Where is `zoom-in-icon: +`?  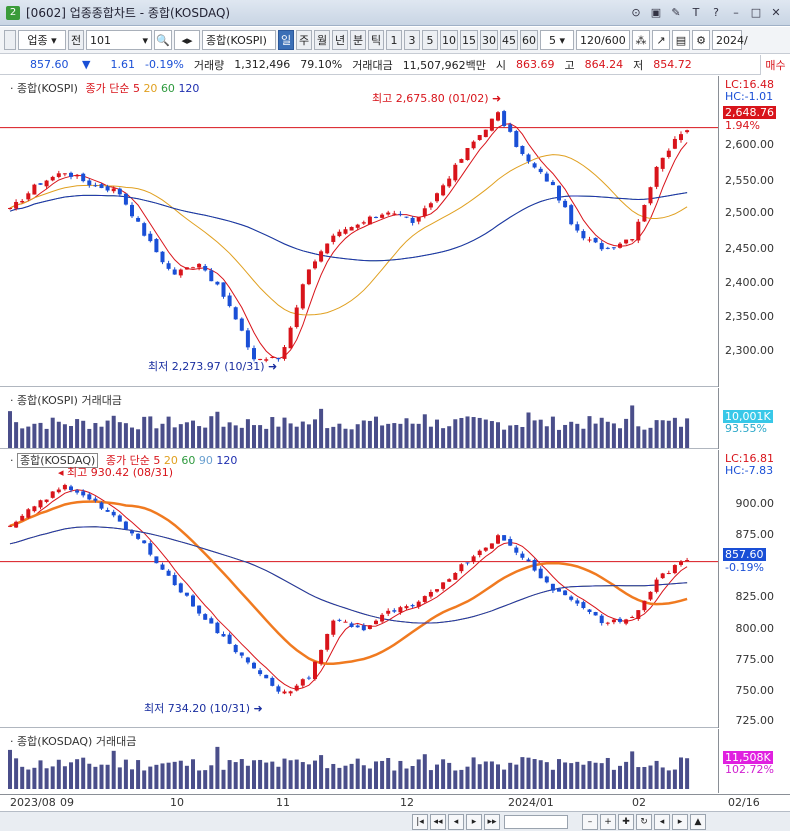 zoom-in-icon: + is located at coordinates (608, 821).